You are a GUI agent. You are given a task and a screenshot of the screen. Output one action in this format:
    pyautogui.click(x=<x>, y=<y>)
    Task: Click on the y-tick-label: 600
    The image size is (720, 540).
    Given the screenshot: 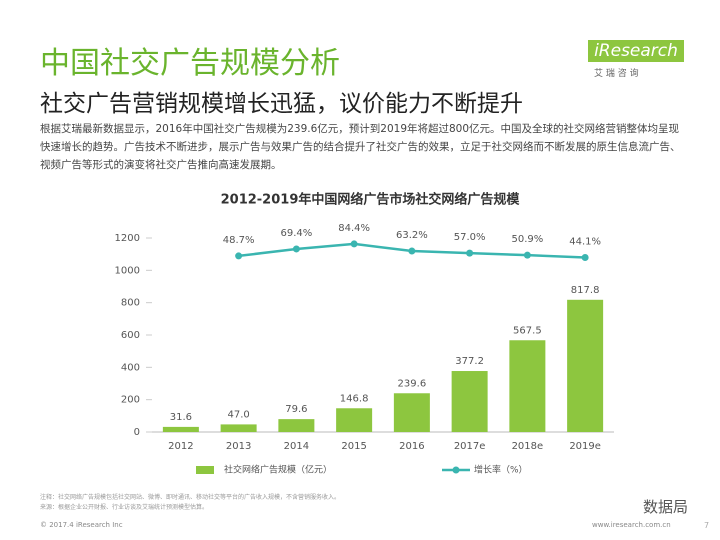 What is the action you would take?
    pyautogui.click(x=130, y=335)
    